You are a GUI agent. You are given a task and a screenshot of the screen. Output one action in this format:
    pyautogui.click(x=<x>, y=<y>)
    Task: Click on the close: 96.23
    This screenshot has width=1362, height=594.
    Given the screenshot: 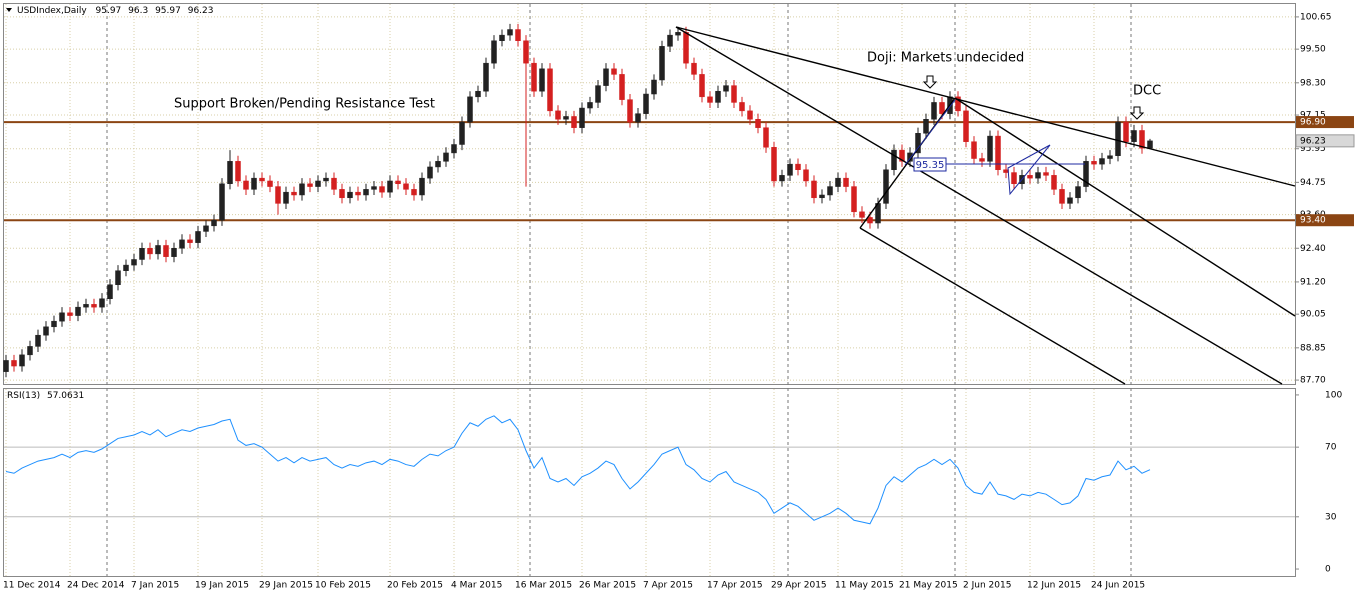 What is the action you would take?
    pyautogui.click(x=201, y=11)
    